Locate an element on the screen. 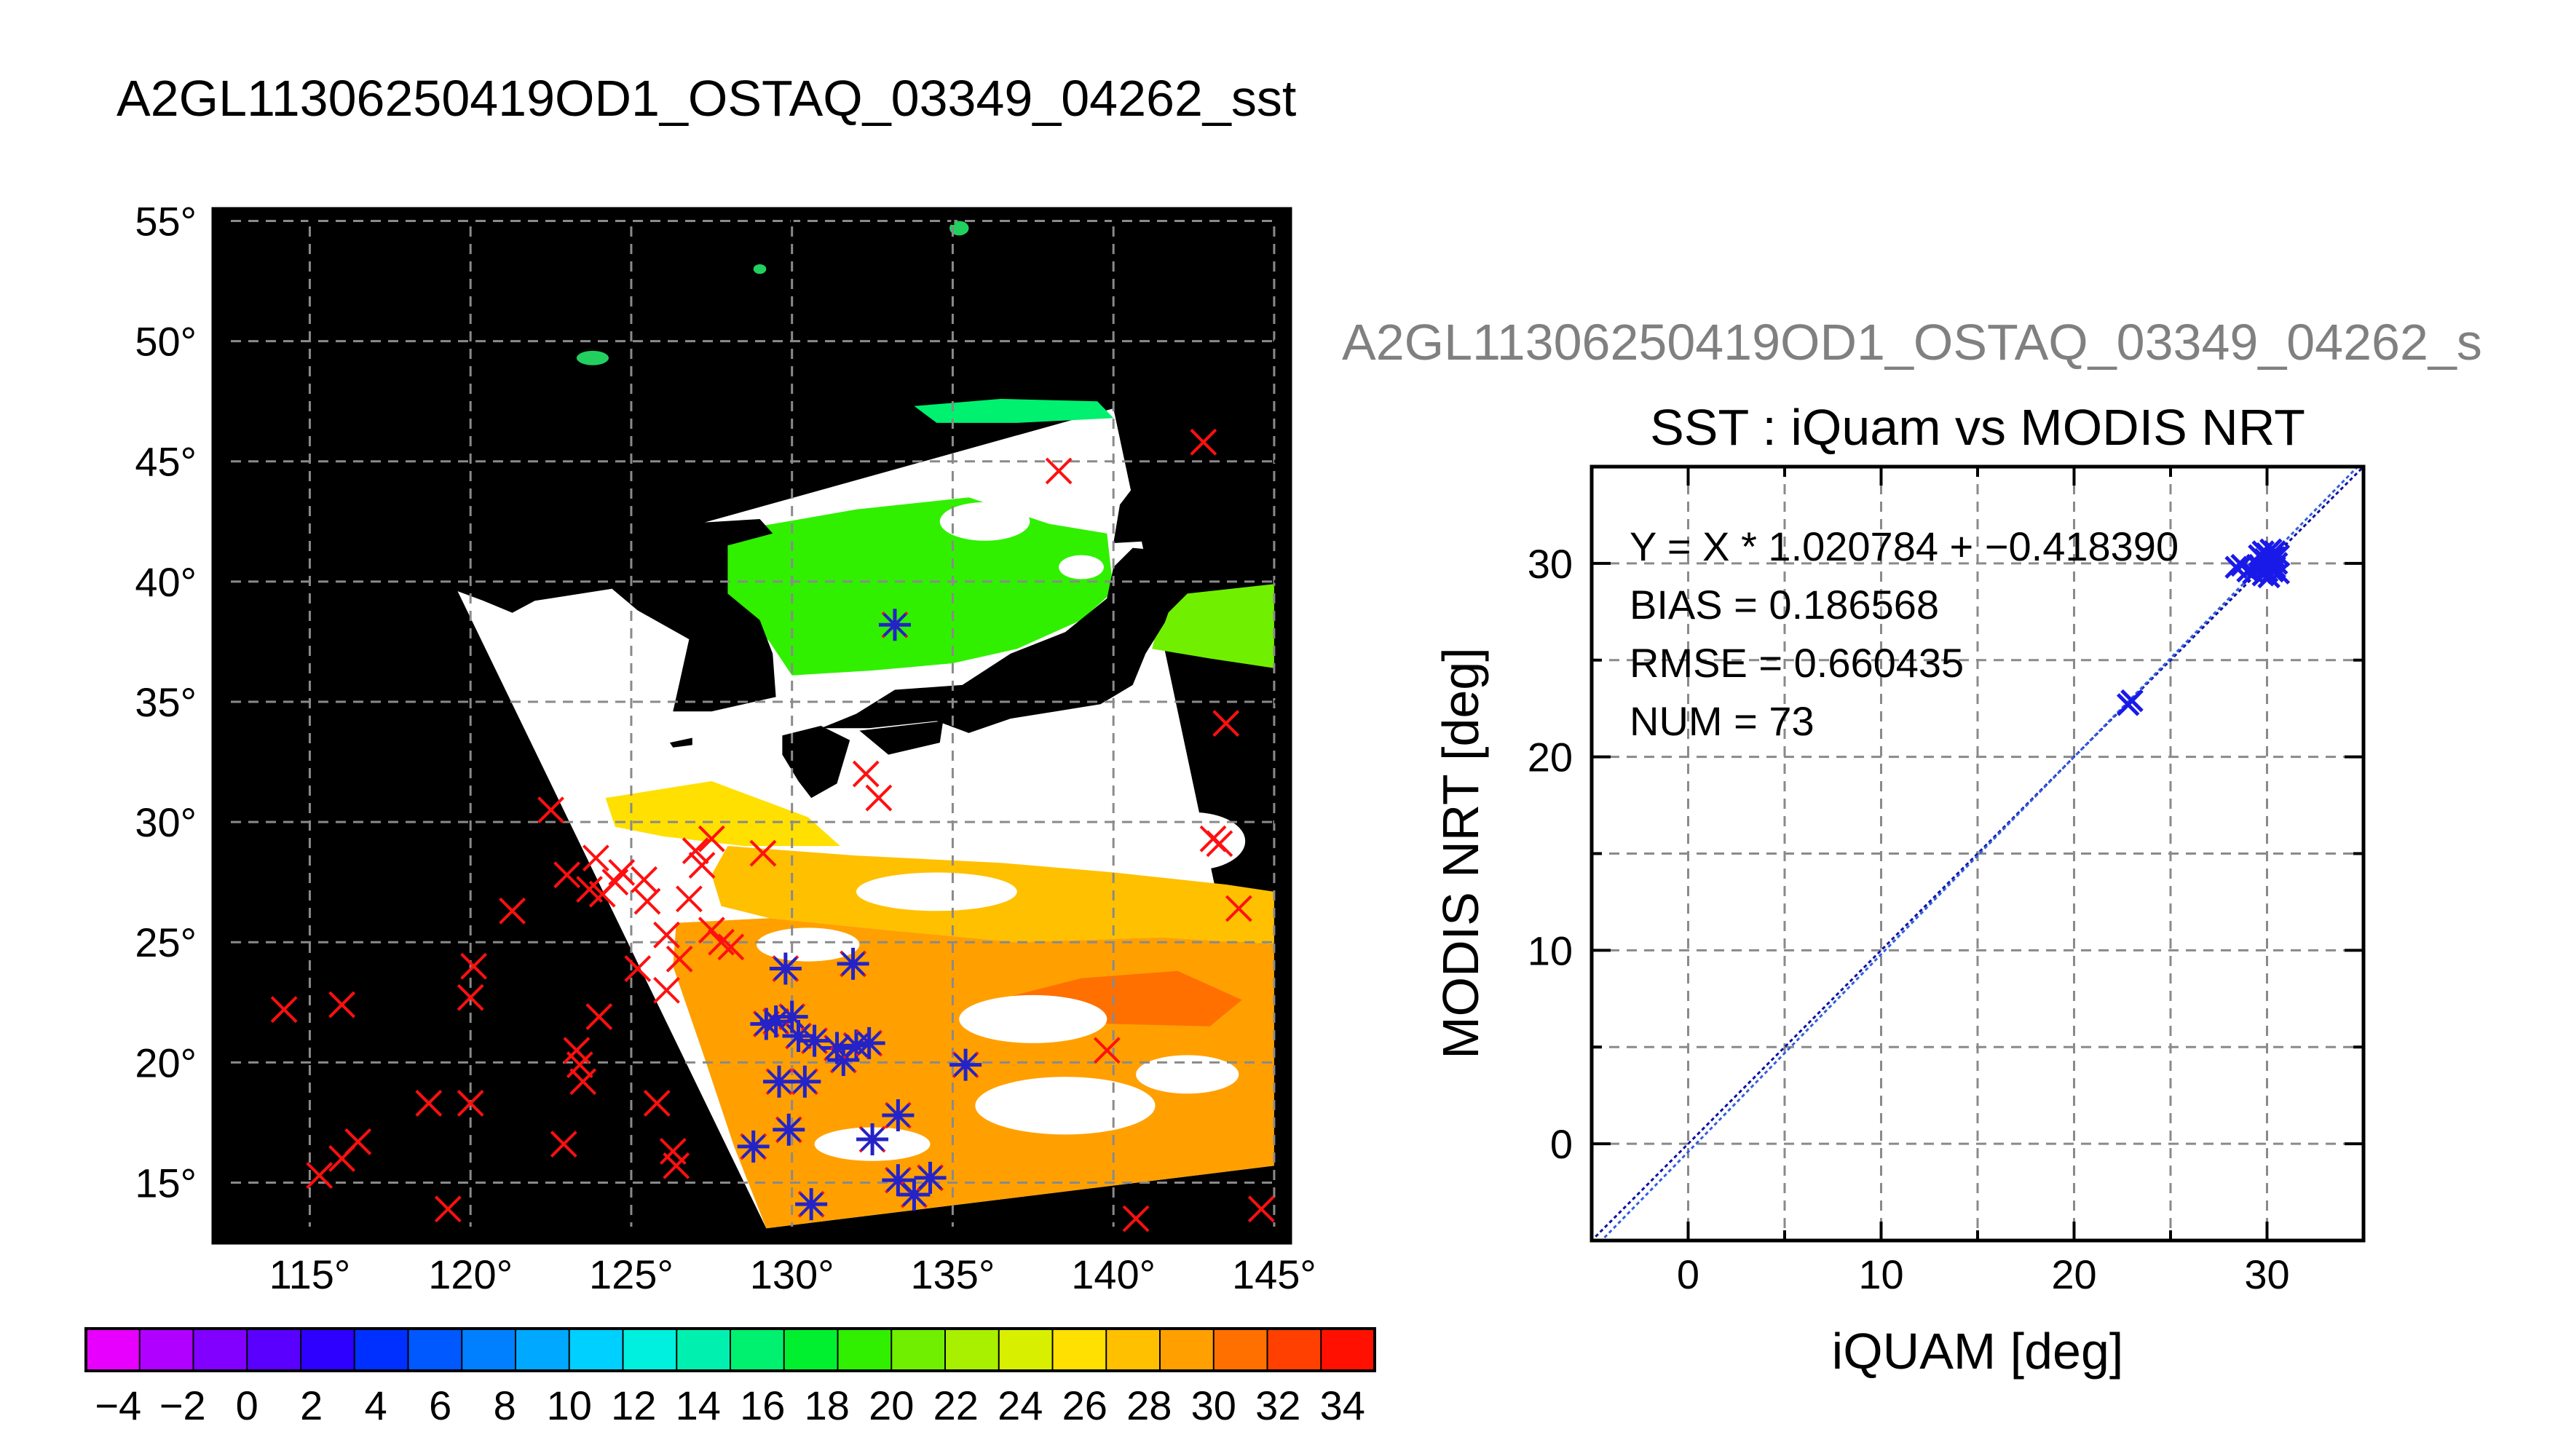 Image resolution: width=2555 pixels, height=1456 pixels. colorbar-tick-label: 10 is located at coordinates (569, 1405).